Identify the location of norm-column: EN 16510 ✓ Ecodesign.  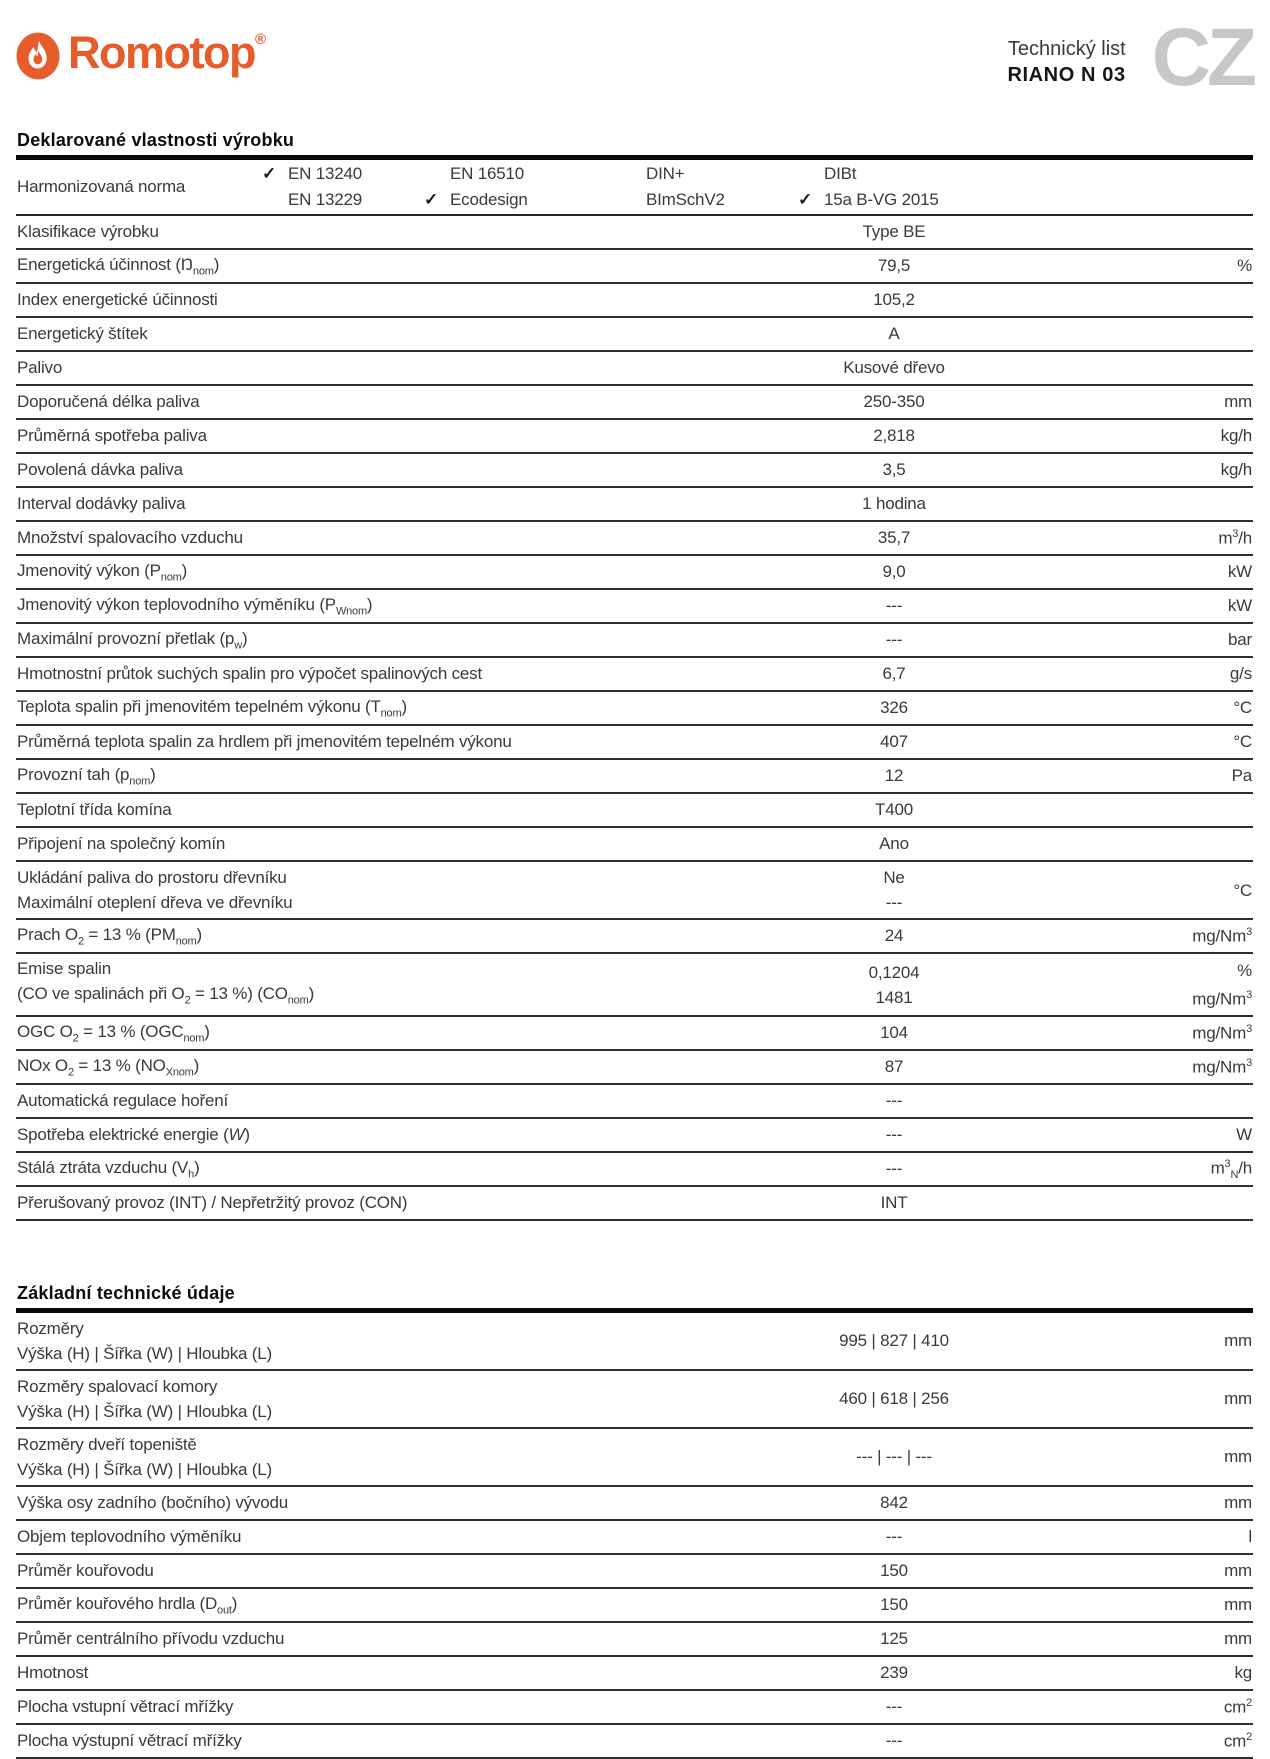
(522, 187).